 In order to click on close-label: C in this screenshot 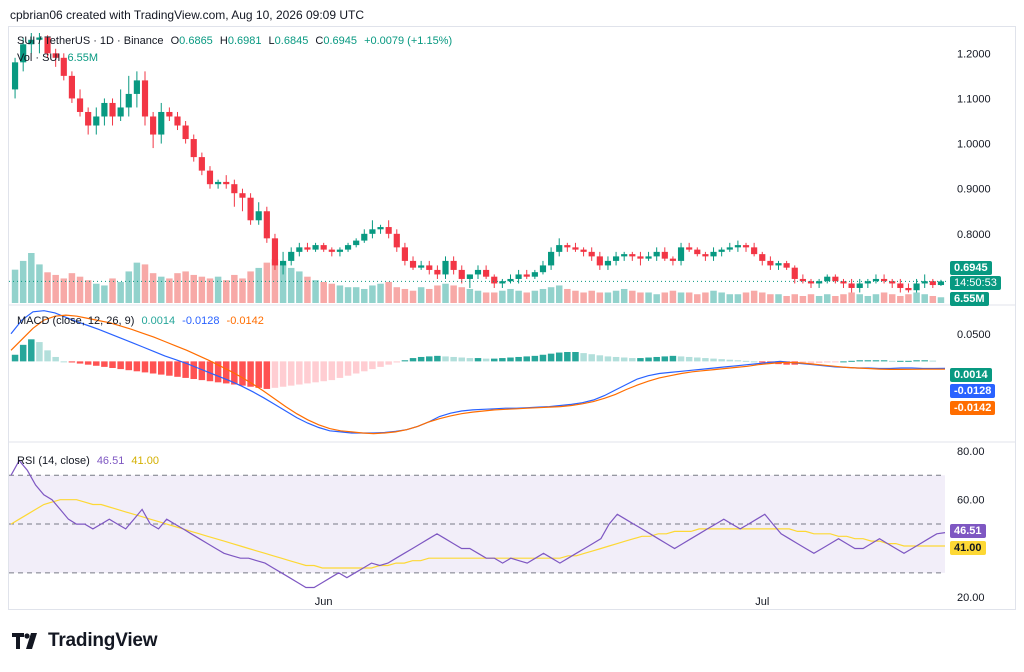, I will do `click(319, 41)`.